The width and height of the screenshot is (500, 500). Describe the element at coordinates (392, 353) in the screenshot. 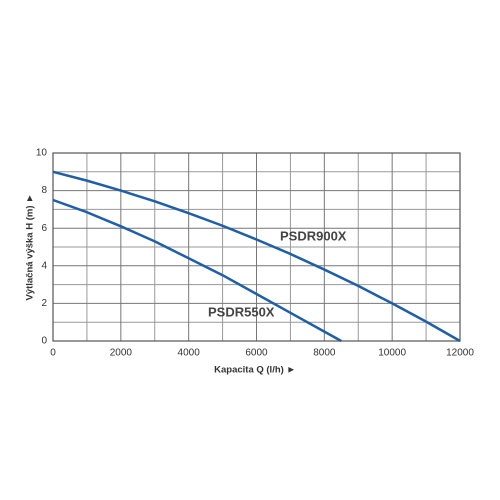

I see `x-tick-label: 10000` at that location.